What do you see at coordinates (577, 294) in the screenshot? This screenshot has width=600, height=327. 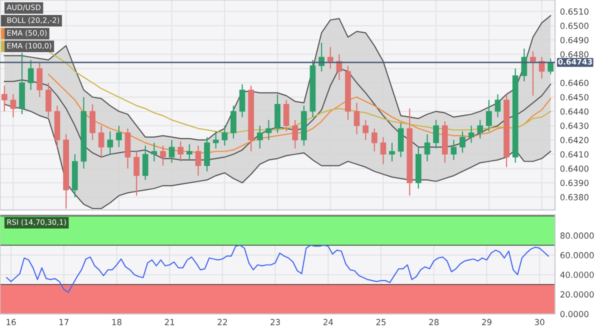 I see `y-tick-label: 20.0000` at bounding box center [577, 294].